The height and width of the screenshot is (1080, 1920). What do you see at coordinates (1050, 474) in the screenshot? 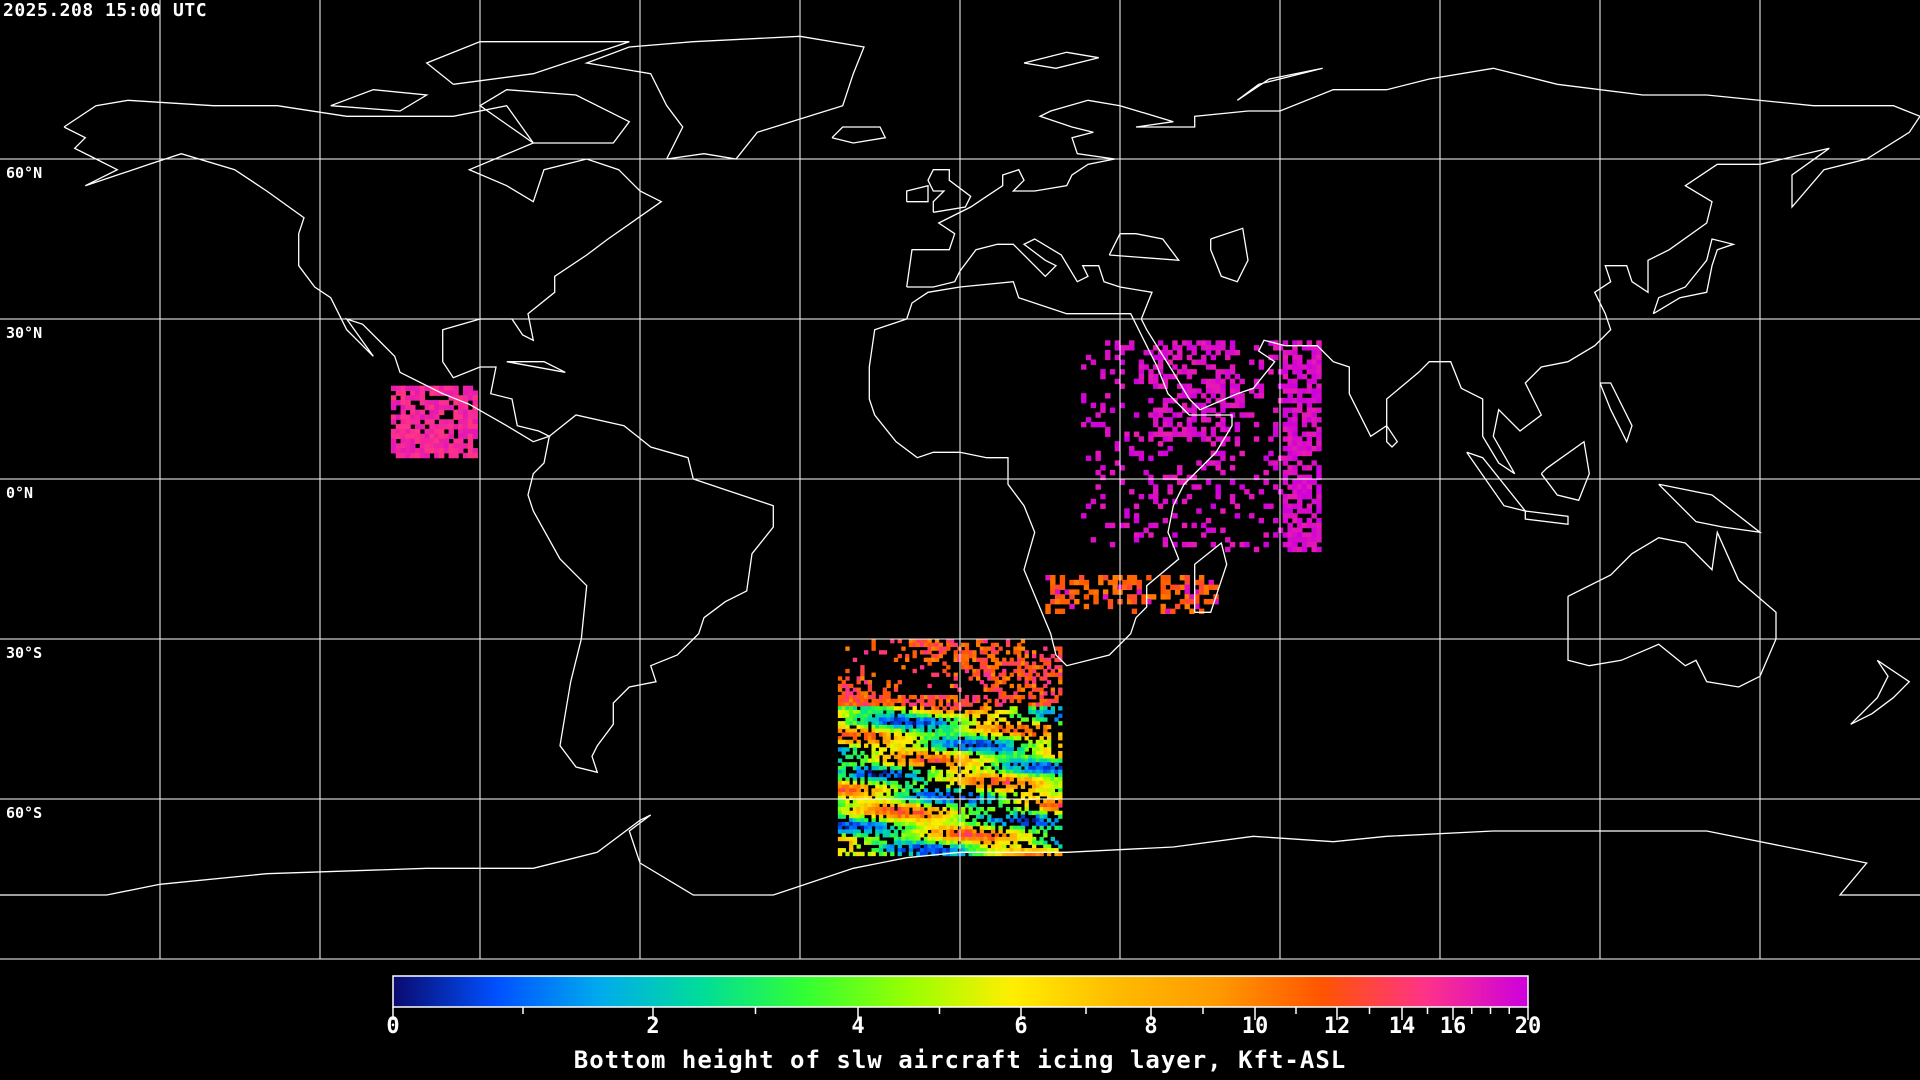
I see `coastline-africa` at bounding box center [1050, 474].